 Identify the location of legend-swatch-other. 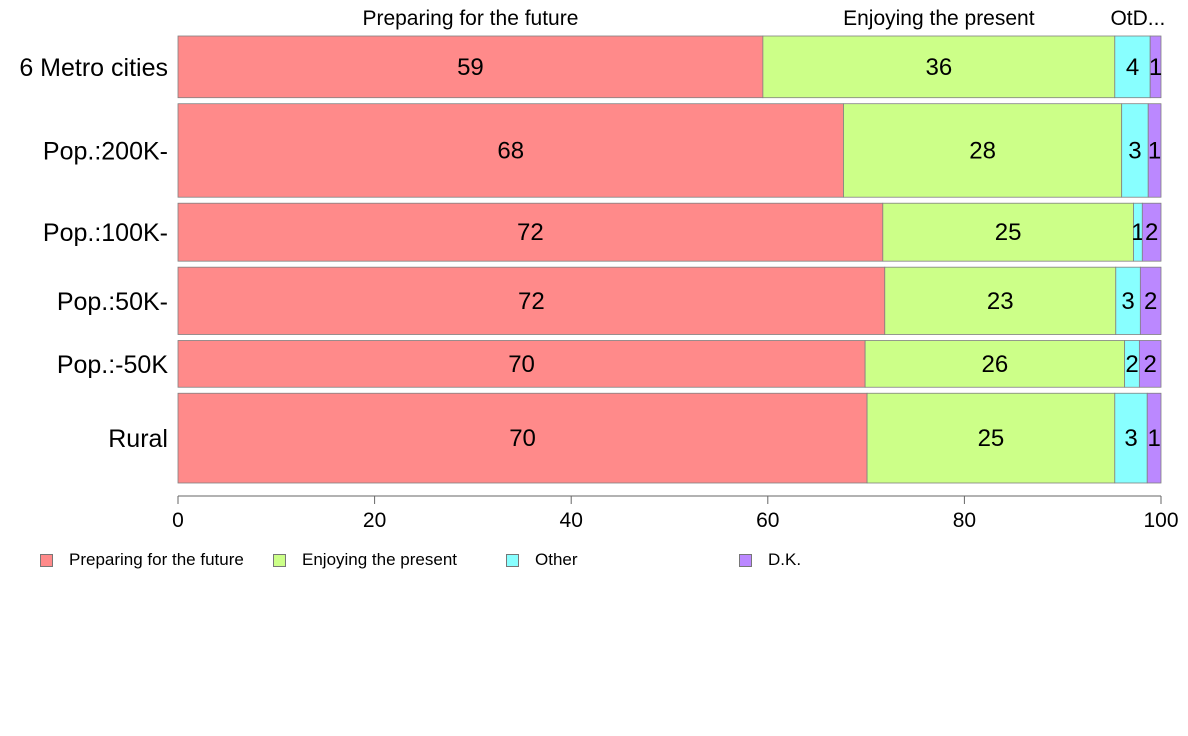
(512, 560).